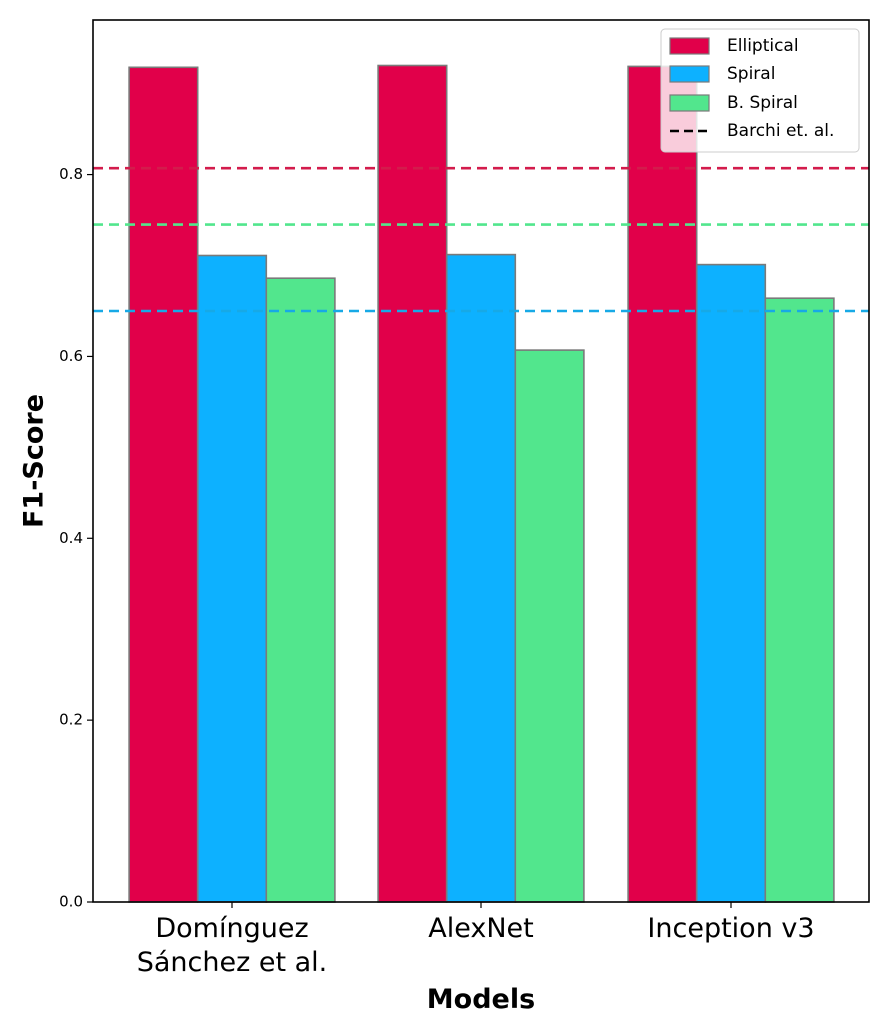 The width and height of the screenshot is (882, 1024). What do you see at coordinates (730, 928) in the screenshot?
I see `x-tick-label: Inception v3` at bounding box center [730, 928].